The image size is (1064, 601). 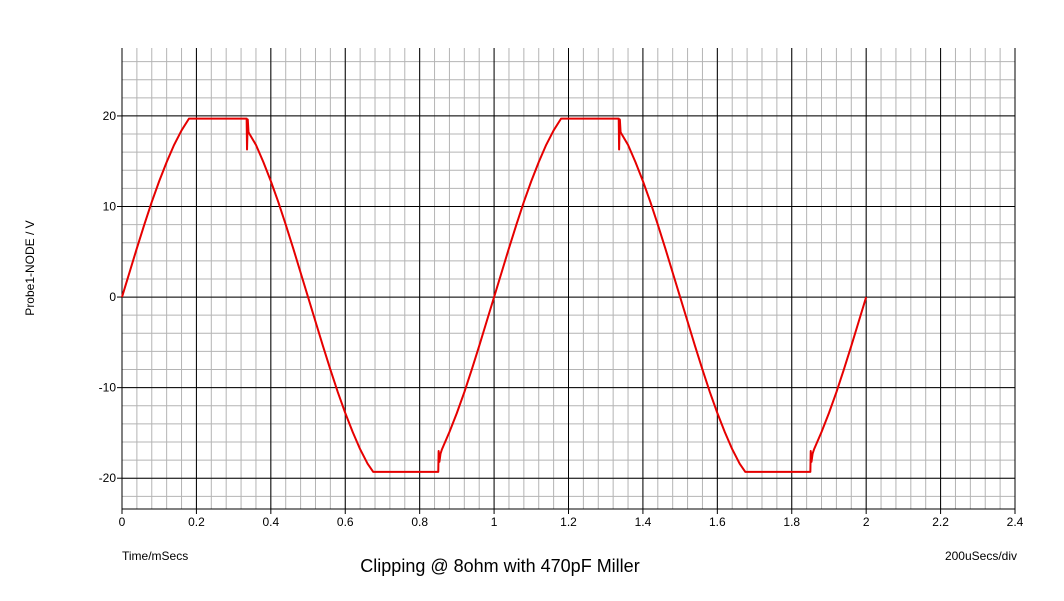 I want to click on x-tick-label: 1.8, so click(x=791, y=522).